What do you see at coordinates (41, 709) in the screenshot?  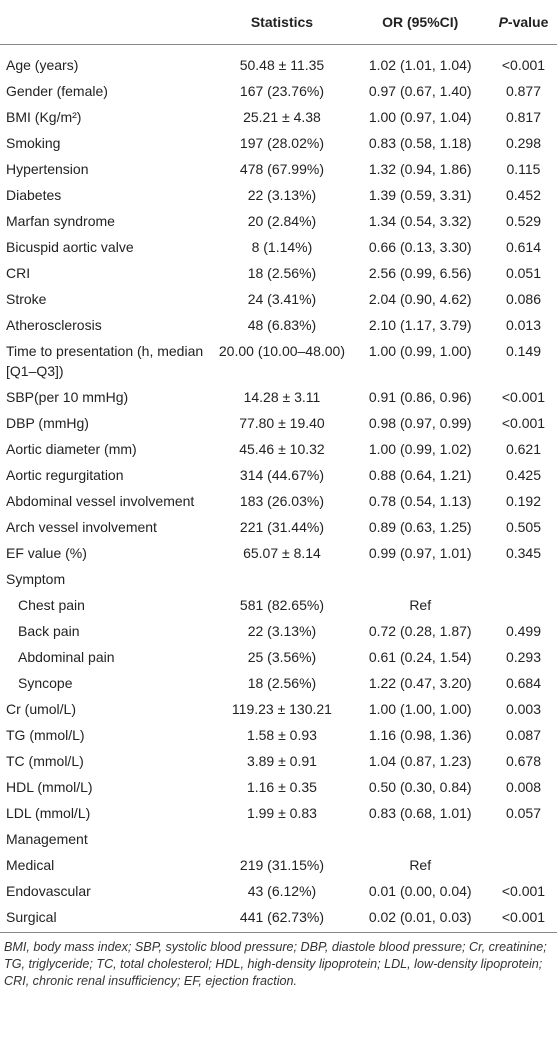 I see `row-label: Cr (umol/L)` at bounding box center [41, 709].